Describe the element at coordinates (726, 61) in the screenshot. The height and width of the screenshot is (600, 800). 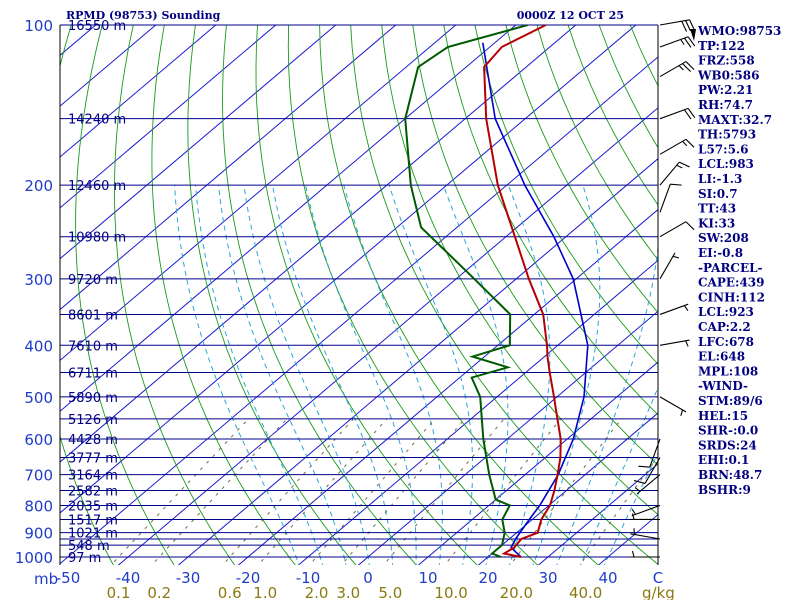
I see `stability-index: FRZ:558` at that location.